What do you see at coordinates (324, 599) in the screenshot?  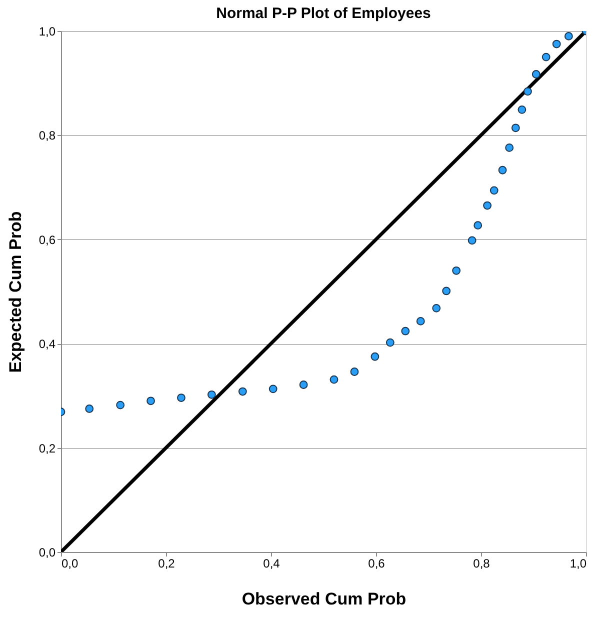 I see `x-axis-title: Observed Cum Prob` at bounding box center [324, 599].